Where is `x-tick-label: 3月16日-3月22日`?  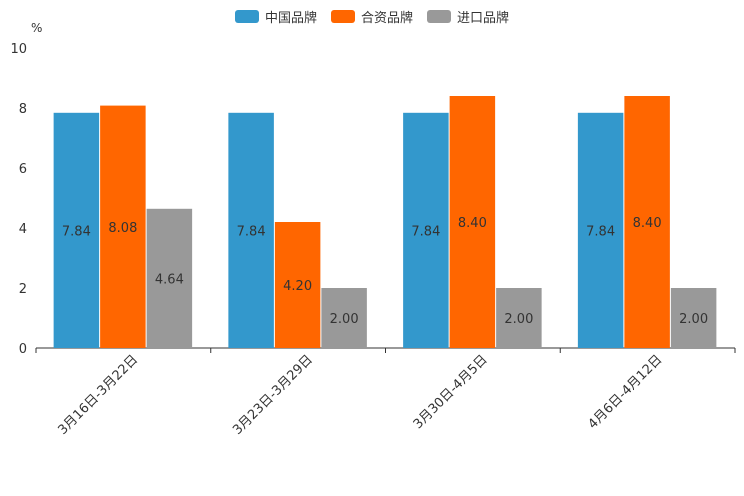
x-tick-label: 3月16日-3月22日 is located at coordinates (98, 395).